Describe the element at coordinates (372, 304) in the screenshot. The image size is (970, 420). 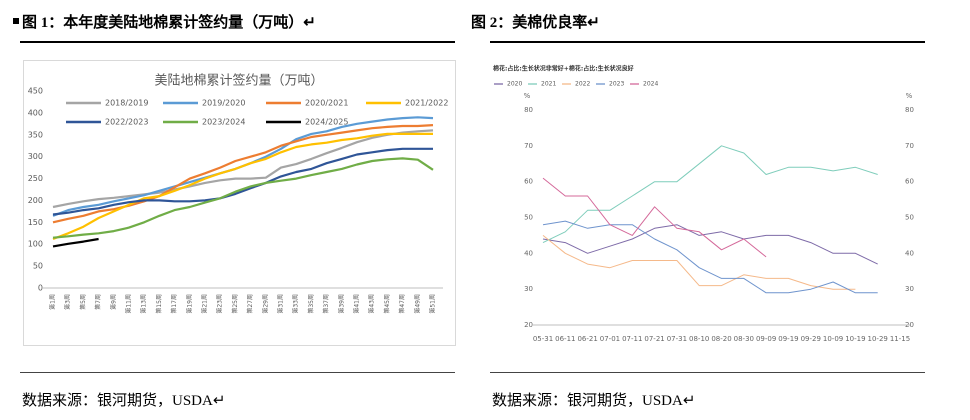
I see `x-tick-label: 第43周` at that location.